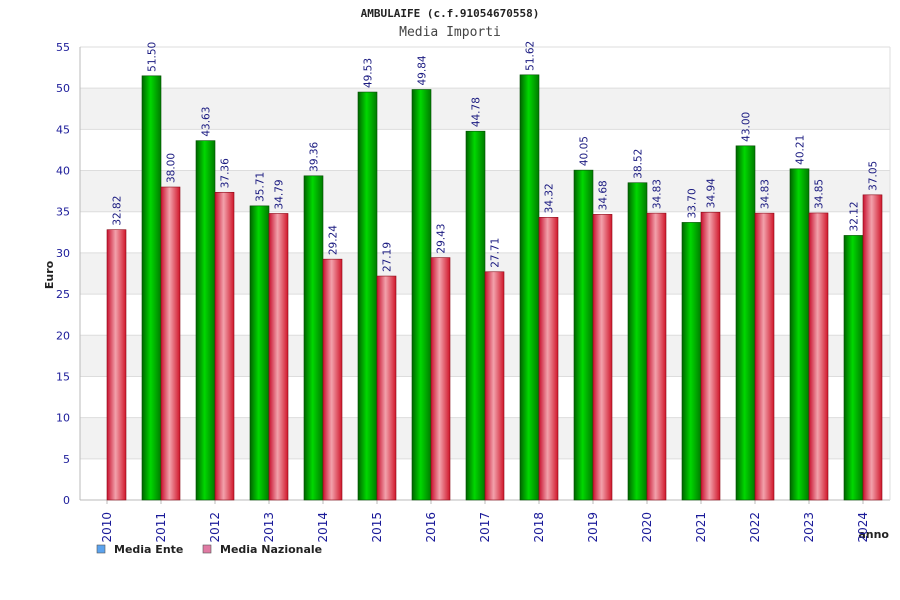 The height and width of the screenshot is (600, 900). Describe the element at coordinates (747, 127) in the screenshot. I see `data-label: 43.00` at that location.